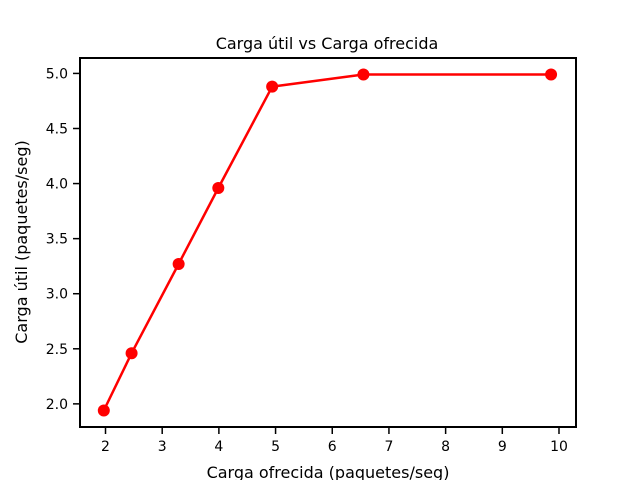 The image size is (640, 480). I want to click on y-tick-label: 2.0, so click(57, 405).